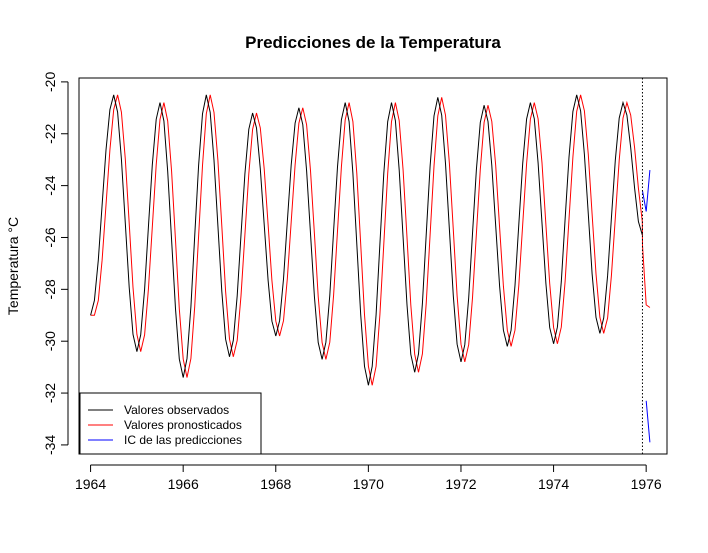 The image size is (708, 553). Describe the element at coordinates (50, 82) in the screenshot. I see `y-tick-label: -20` at that location.